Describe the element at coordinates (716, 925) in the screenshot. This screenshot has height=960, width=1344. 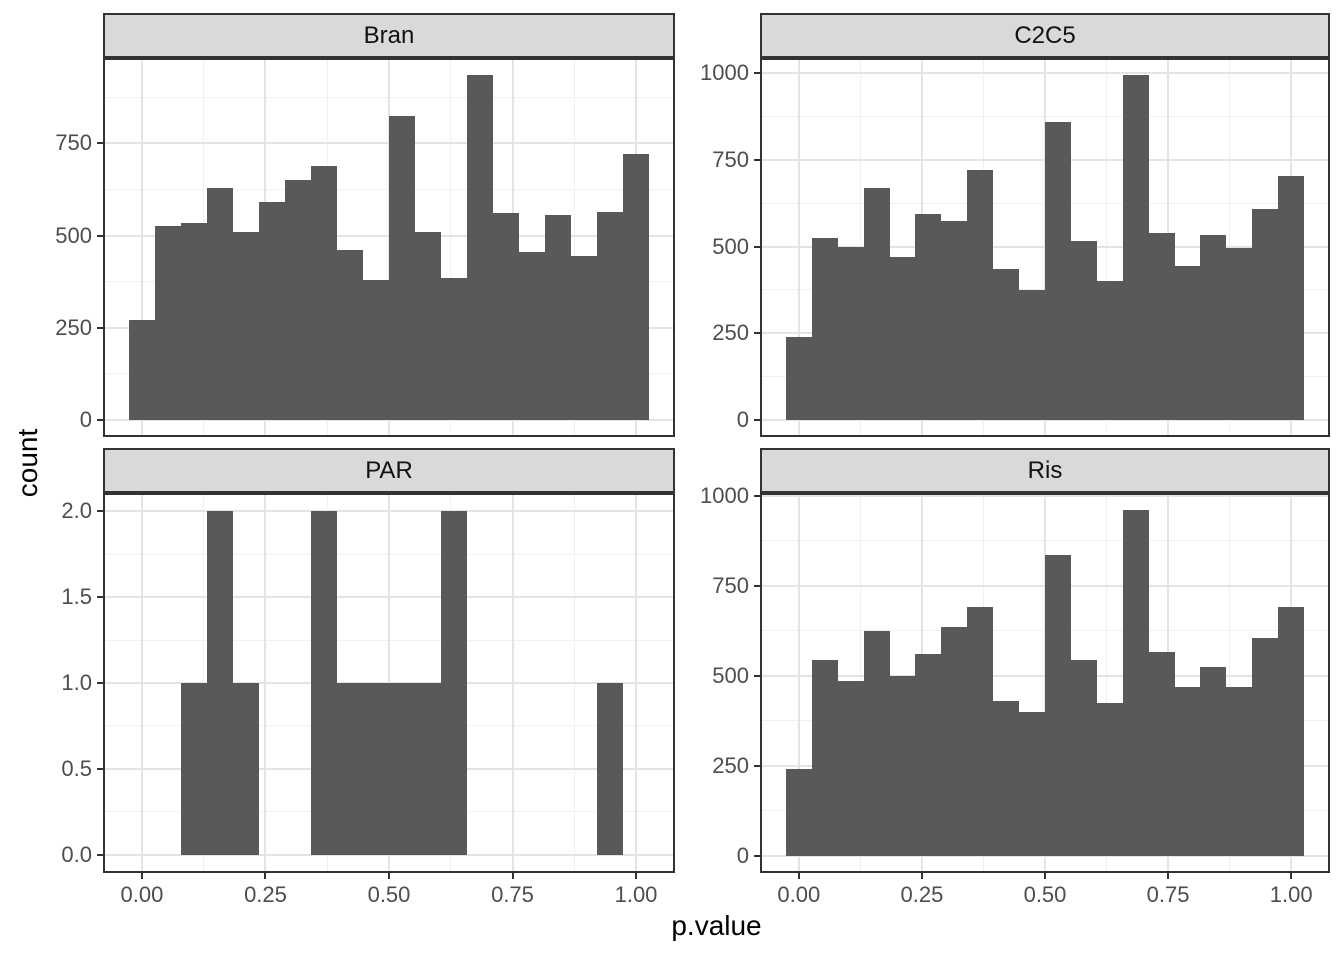
I see `x-axis-title: p.value` at that location.